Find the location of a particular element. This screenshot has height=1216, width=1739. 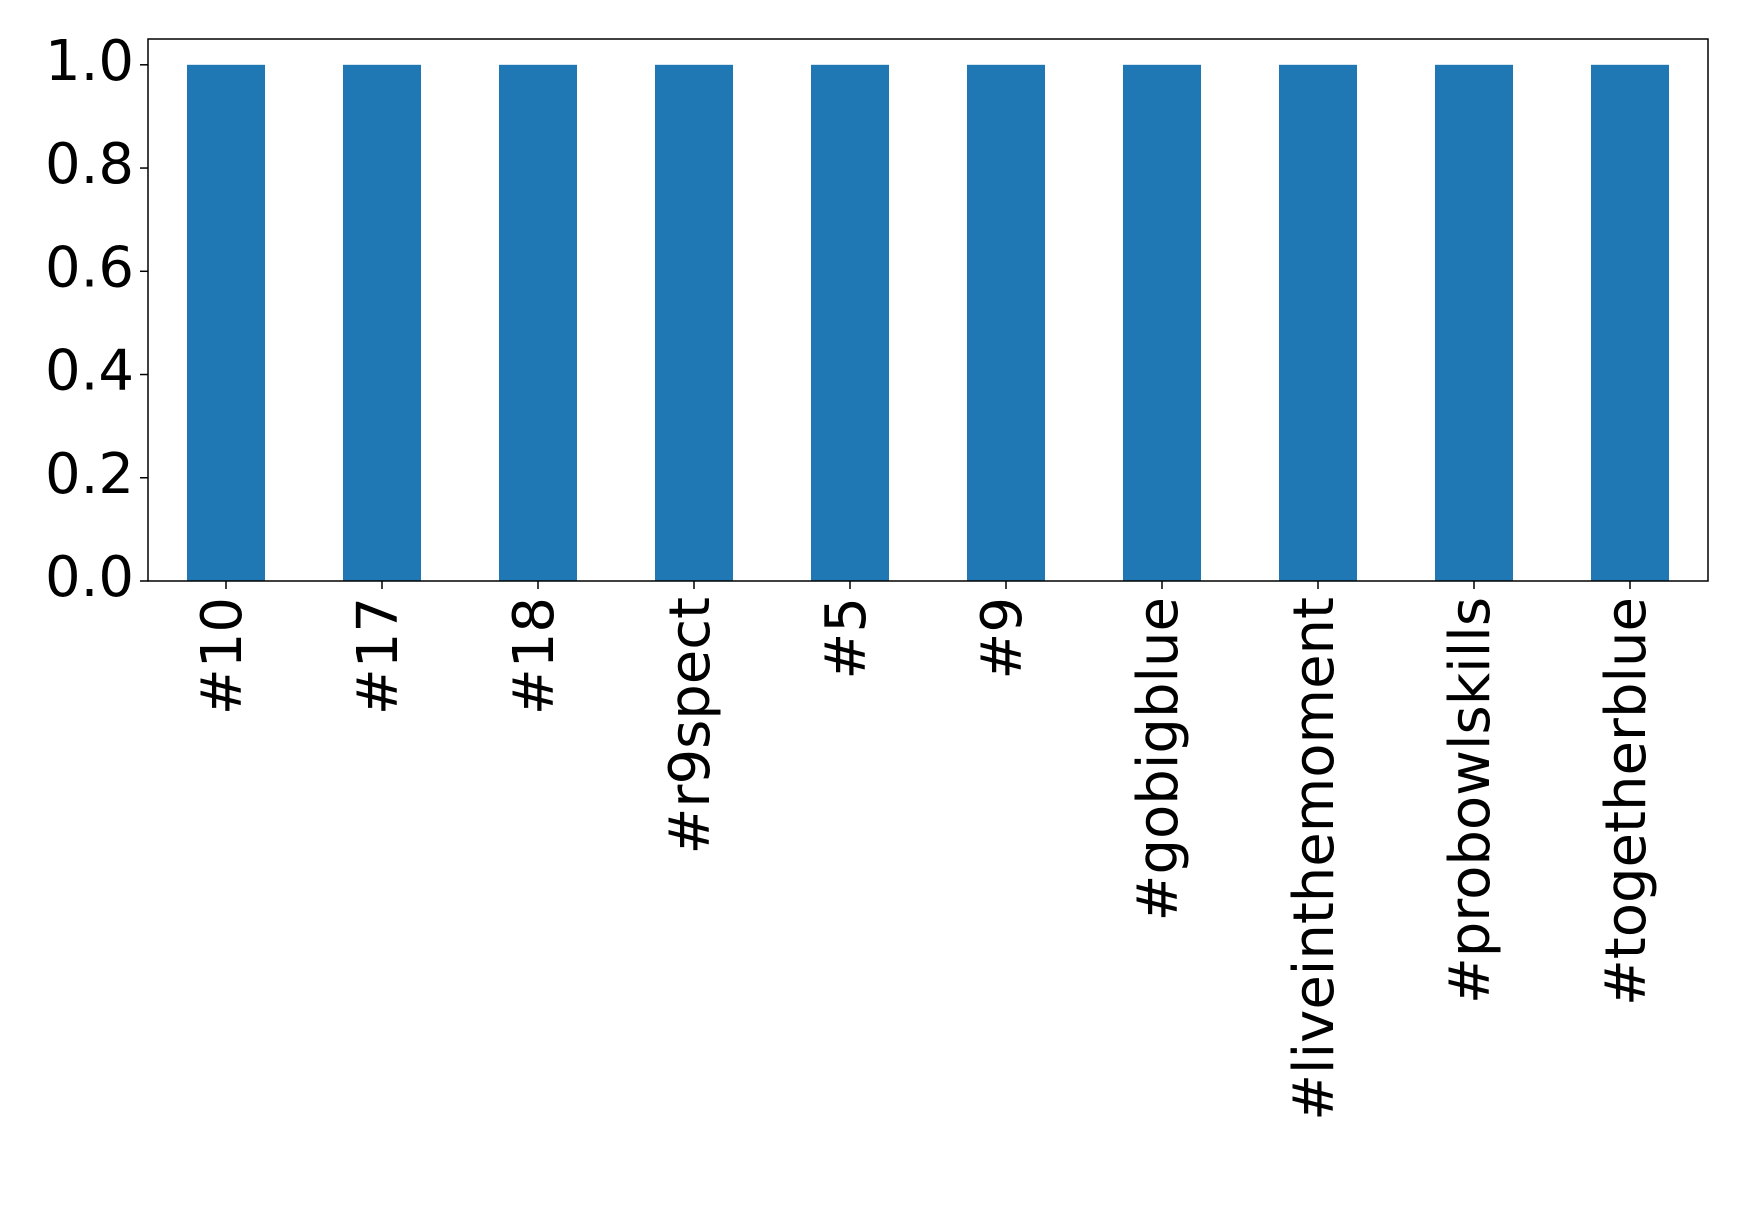

x-tick-label: #probowlskills is located at coordinates (1470, 800).